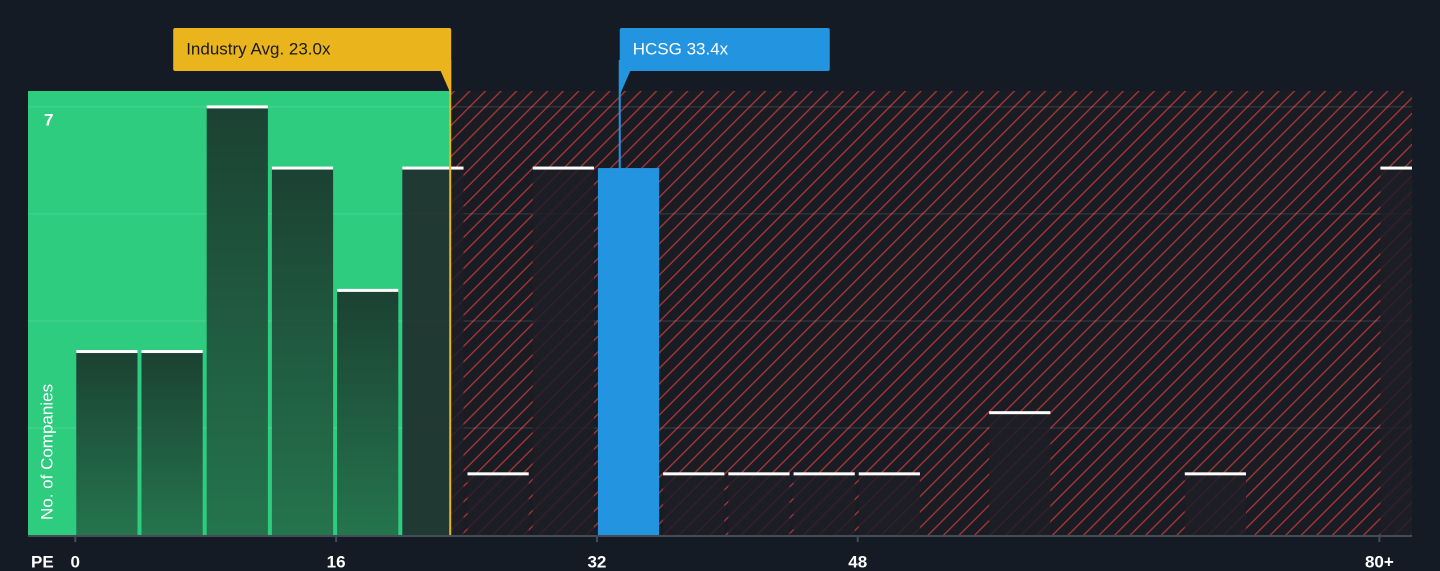 Image resolution: width=1440 pixels, height=571 pixels. Describe the element at coordinates (258, 48) in the screenshot. I see `annotation-label: Industry Avg. 23.0x` at that location.